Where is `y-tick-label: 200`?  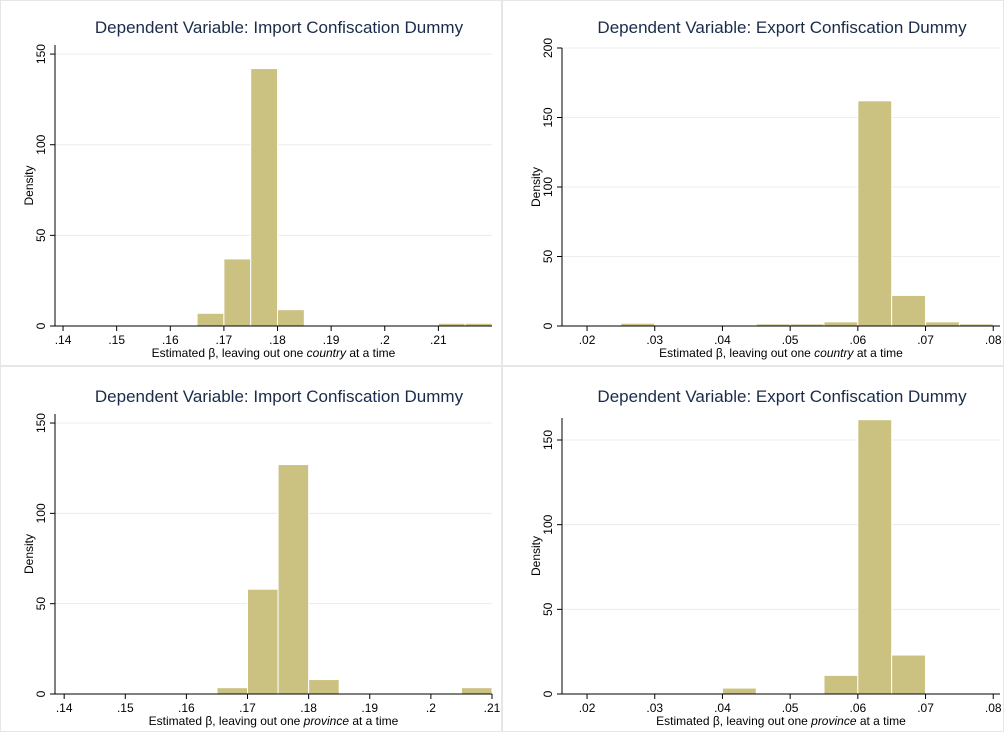 y-tick-label: 200 is located at coordinates (548, 48).